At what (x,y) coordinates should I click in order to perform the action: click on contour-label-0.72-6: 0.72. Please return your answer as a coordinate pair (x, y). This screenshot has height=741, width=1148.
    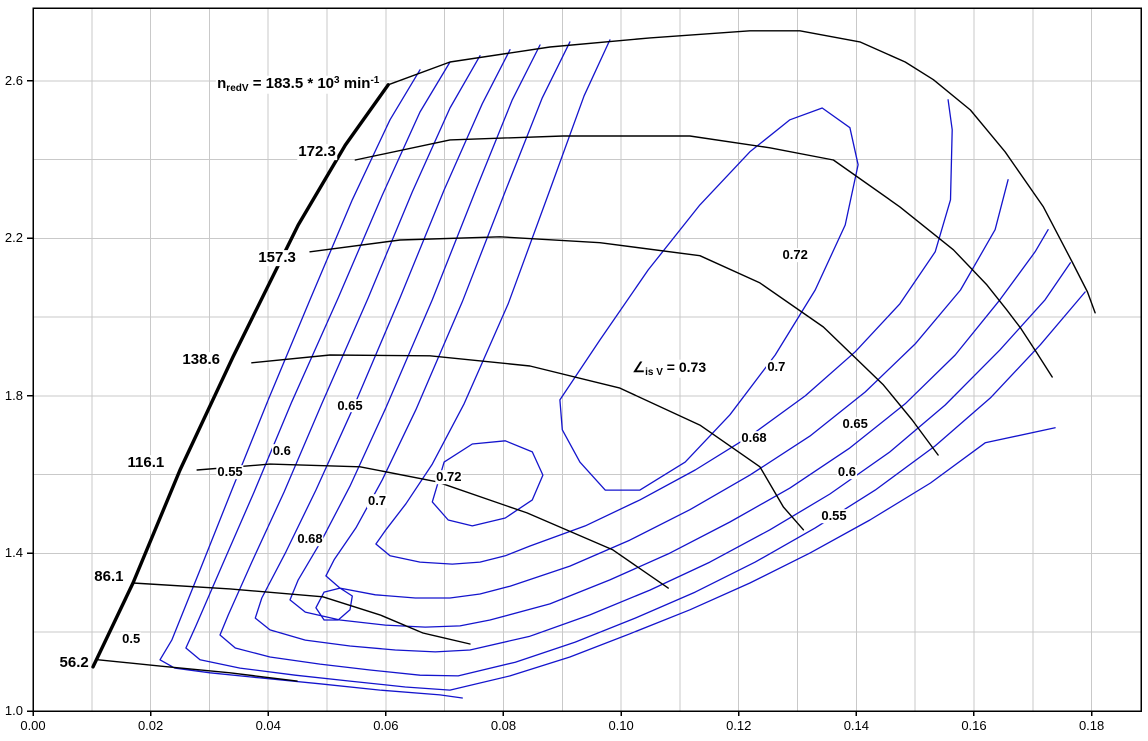
    Looking at the image, I should click on (449, 477).